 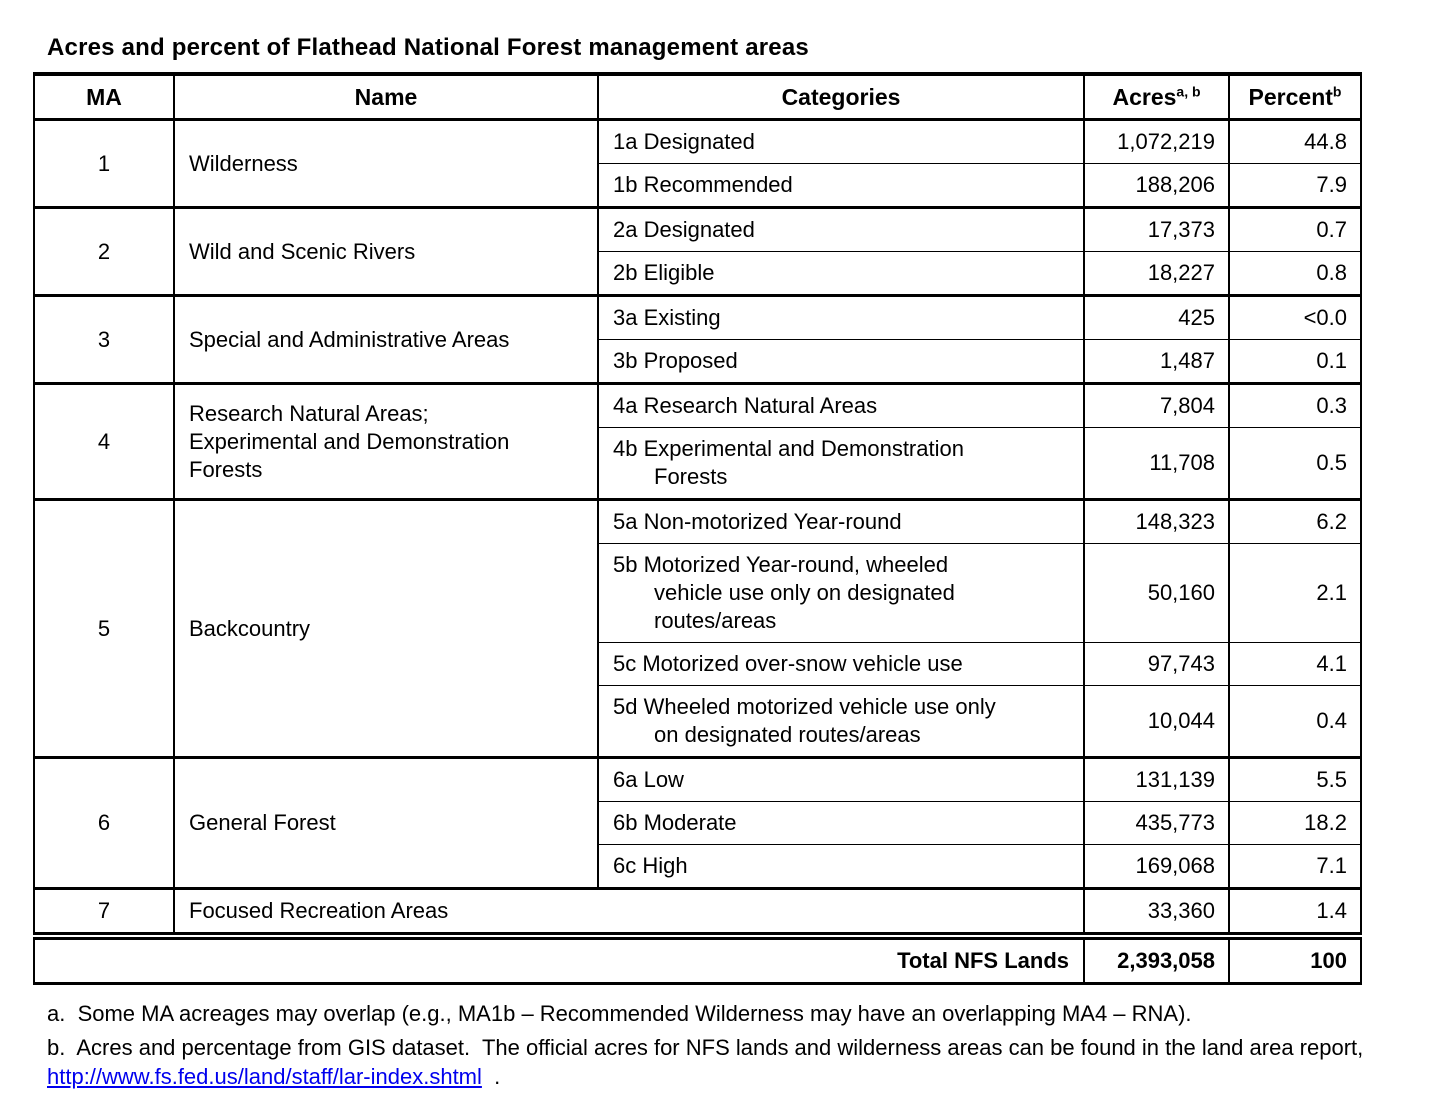 What do you see at coordinates (1156, 361) in the screenshot?
I see `acres-cell: 1,487` at bounding box center [1156, 361].